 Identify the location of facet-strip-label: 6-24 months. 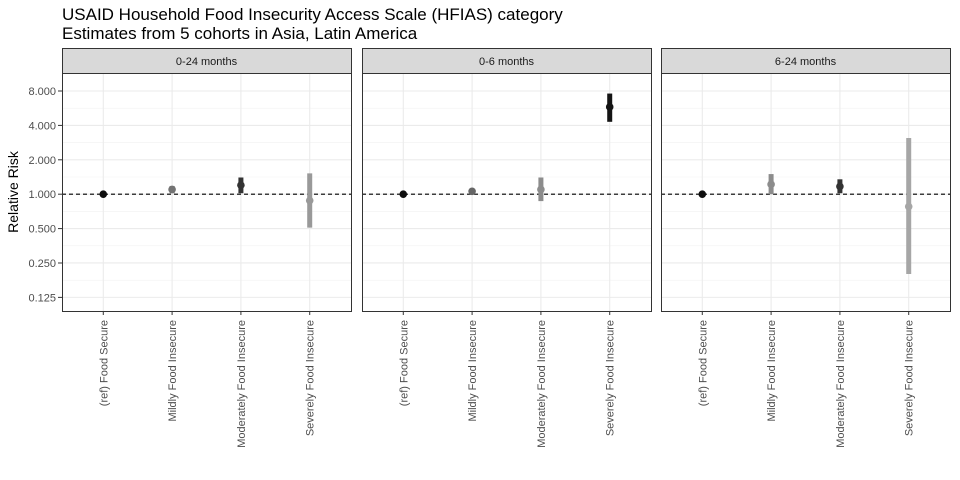
(806, 62).